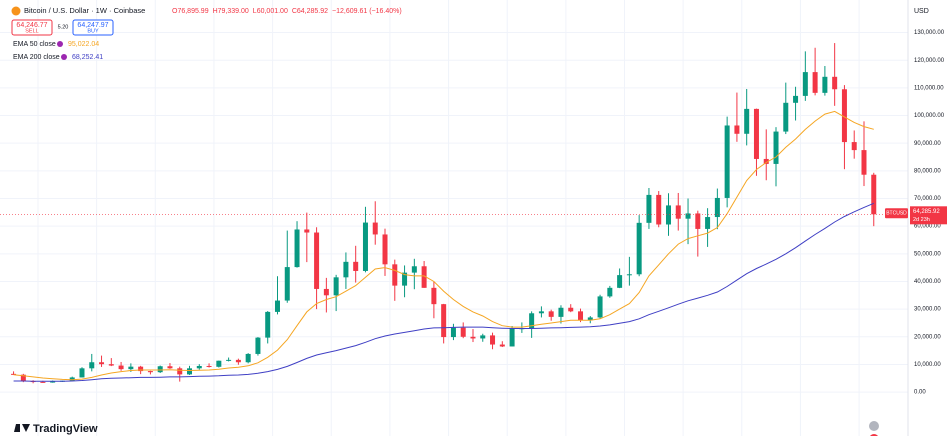  Describe the element at coordinates (310, 11) in the screenshot. I see `ohlc-value: C64,285.92` at that location.